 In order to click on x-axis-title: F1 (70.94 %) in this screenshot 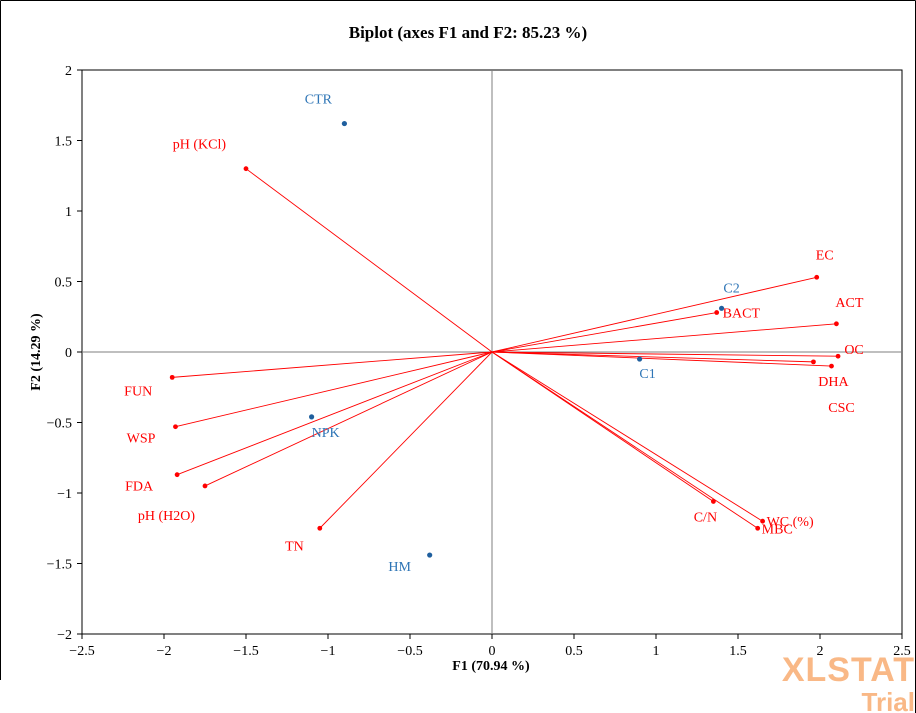, I will do `click(491, 666)`.